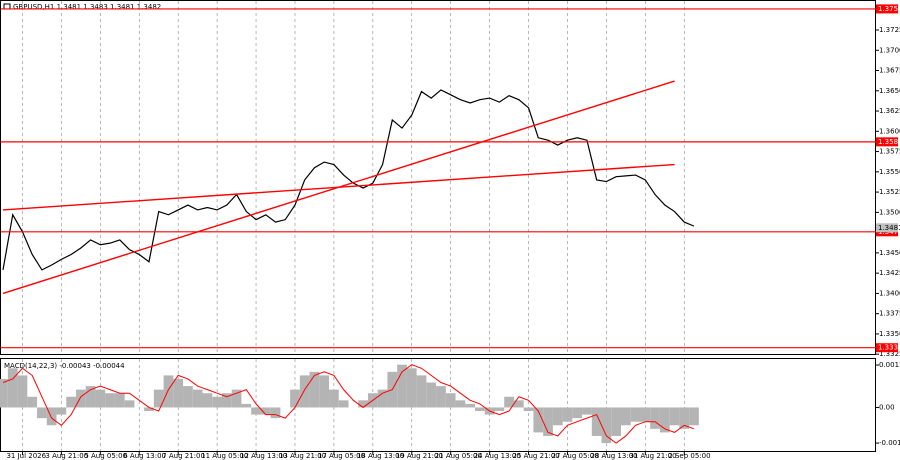  Describe the element at coordinates (26, 456) in the screenshot. I see `x-tick-label: 31 Jul 2026` at that location.